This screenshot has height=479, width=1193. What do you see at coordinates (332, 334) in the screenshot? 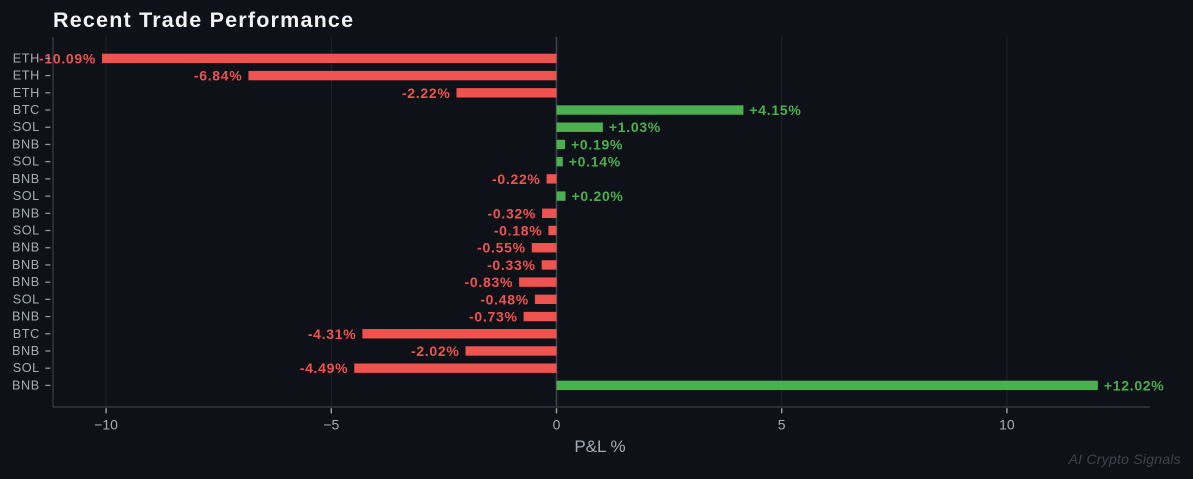
I see `svg-text: -4.31%` at bounding box center [332, 334].